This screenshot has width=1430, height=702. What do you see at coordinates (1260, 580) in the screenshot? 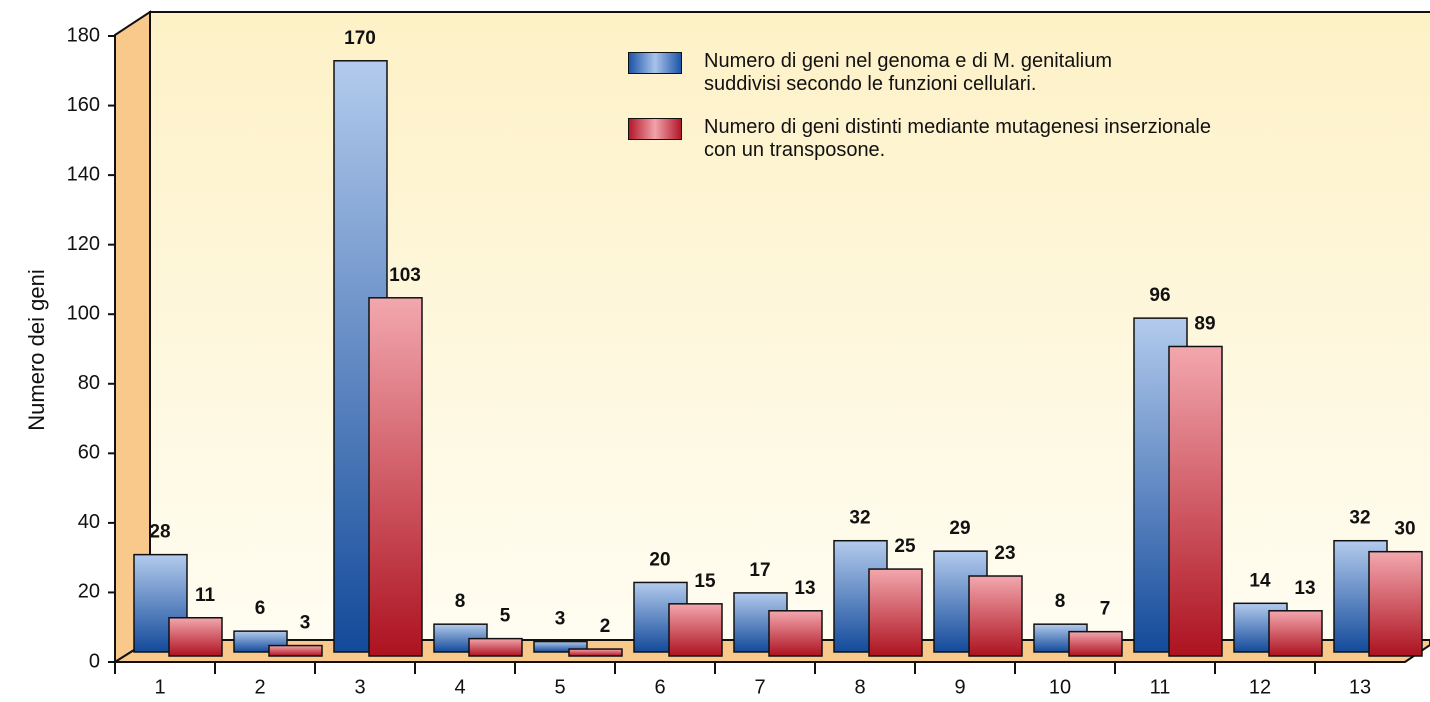
I see `value-label: 14` at bounding box center [1260, 580].